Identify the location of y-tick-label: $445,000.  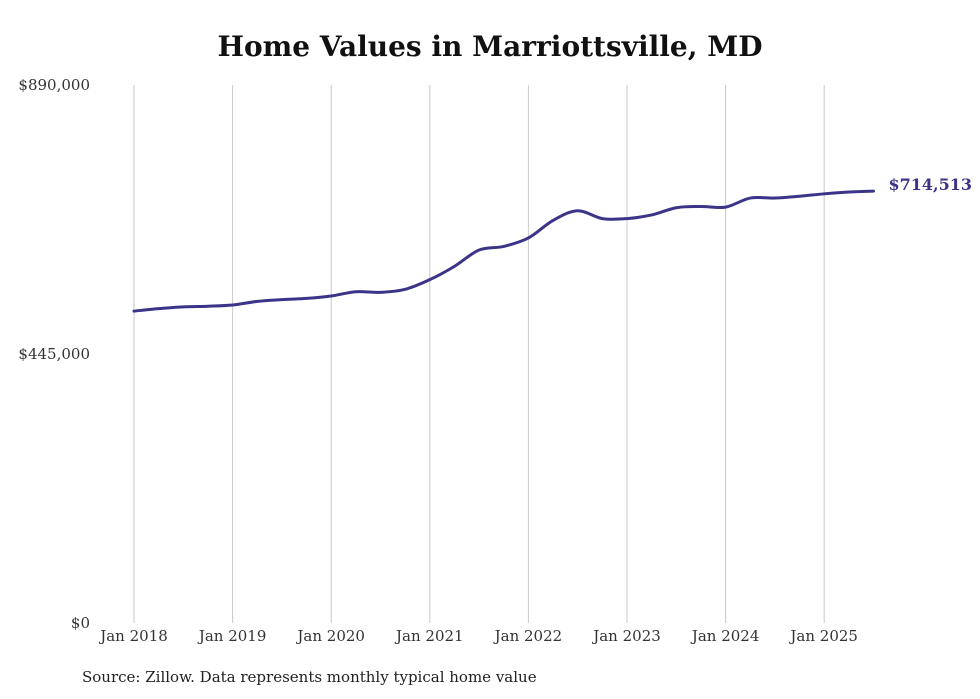
(54, 354).